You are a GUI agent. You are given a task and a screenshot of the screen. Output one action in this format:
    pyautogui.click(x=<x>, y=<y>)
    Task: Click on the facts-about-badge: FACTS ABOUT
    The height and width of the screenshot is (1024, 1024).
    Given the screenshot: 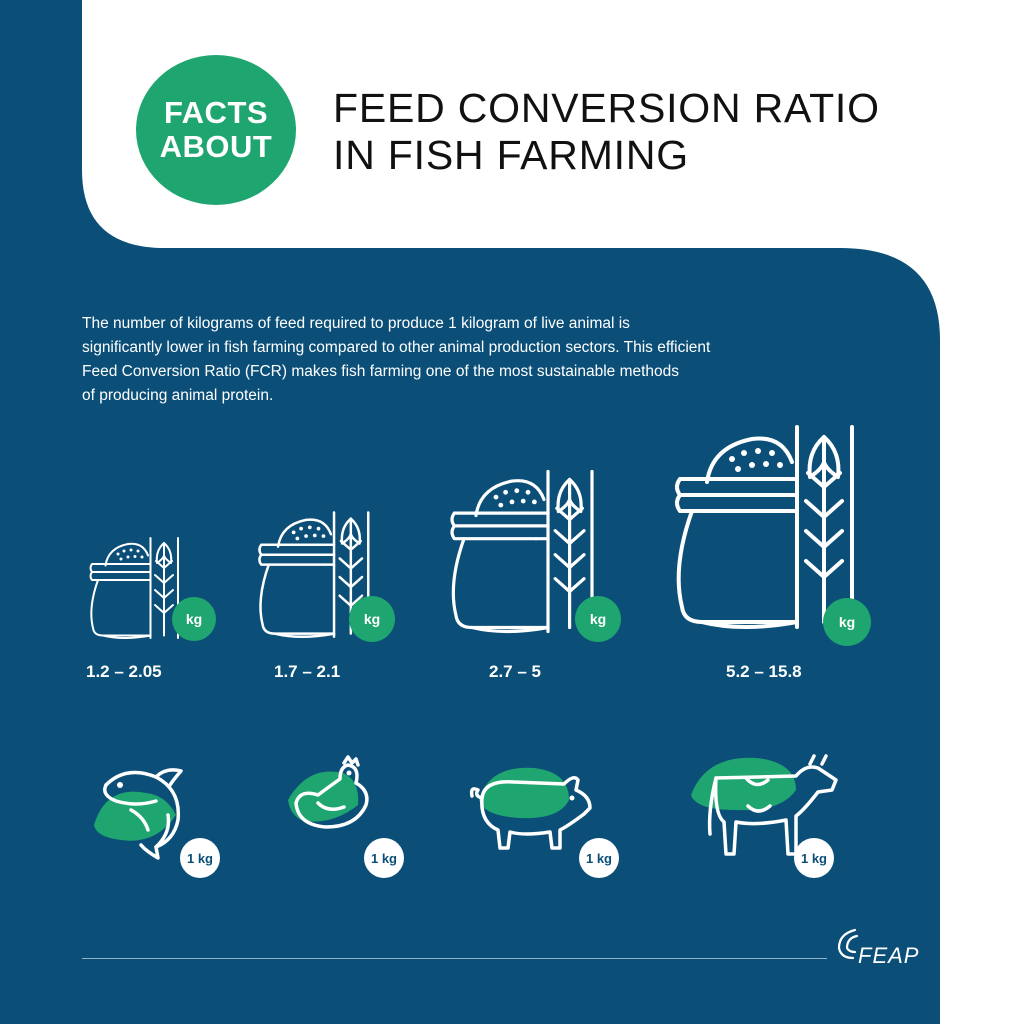 What is the action you would take?
    pyautogui.click(x=216, y=130)
    